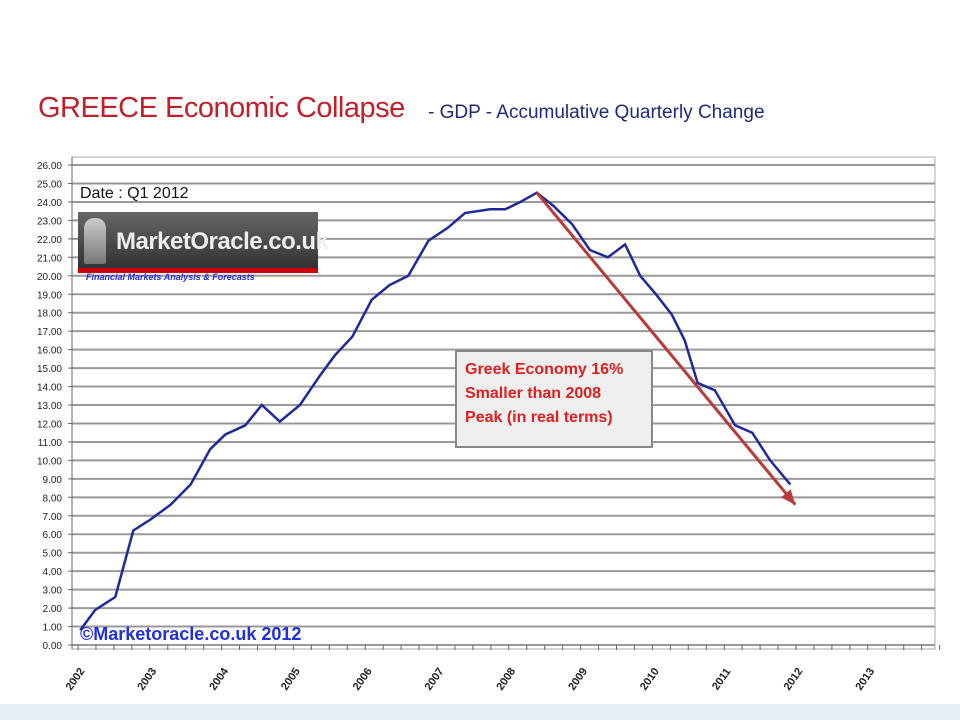 Image resolution: width=960 pixels, height=720 pixels. Describe the element at coordinates (49, 203) in the screenshot. I see `y-tick-label: 24.00` at that location.